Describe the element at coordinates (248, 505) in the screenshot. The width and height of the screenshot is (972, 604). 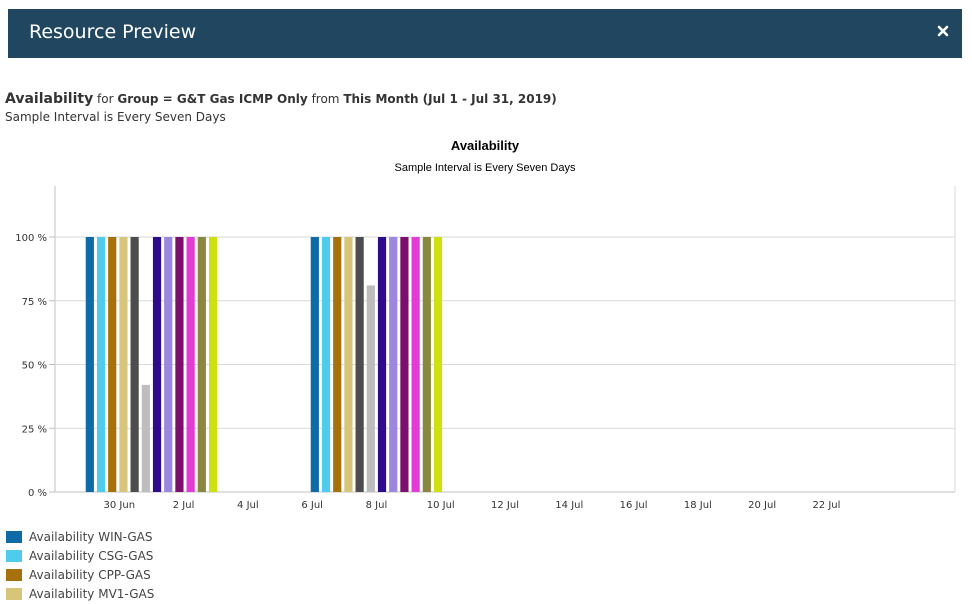
I see `x-tick-label: 4 Jul` at that location.